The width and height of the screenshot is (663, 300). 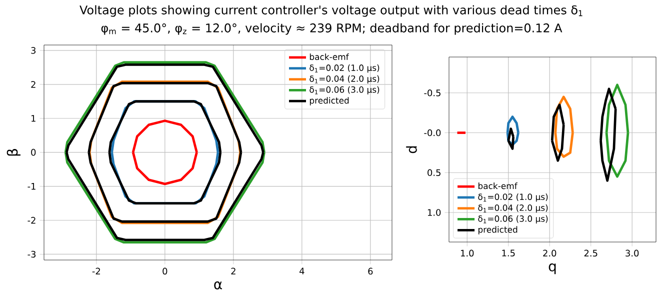 What do you see at coordinates (34, 118) in the screenshot?
I see `y-tick-label: 1` at bounding box center [34, 118].